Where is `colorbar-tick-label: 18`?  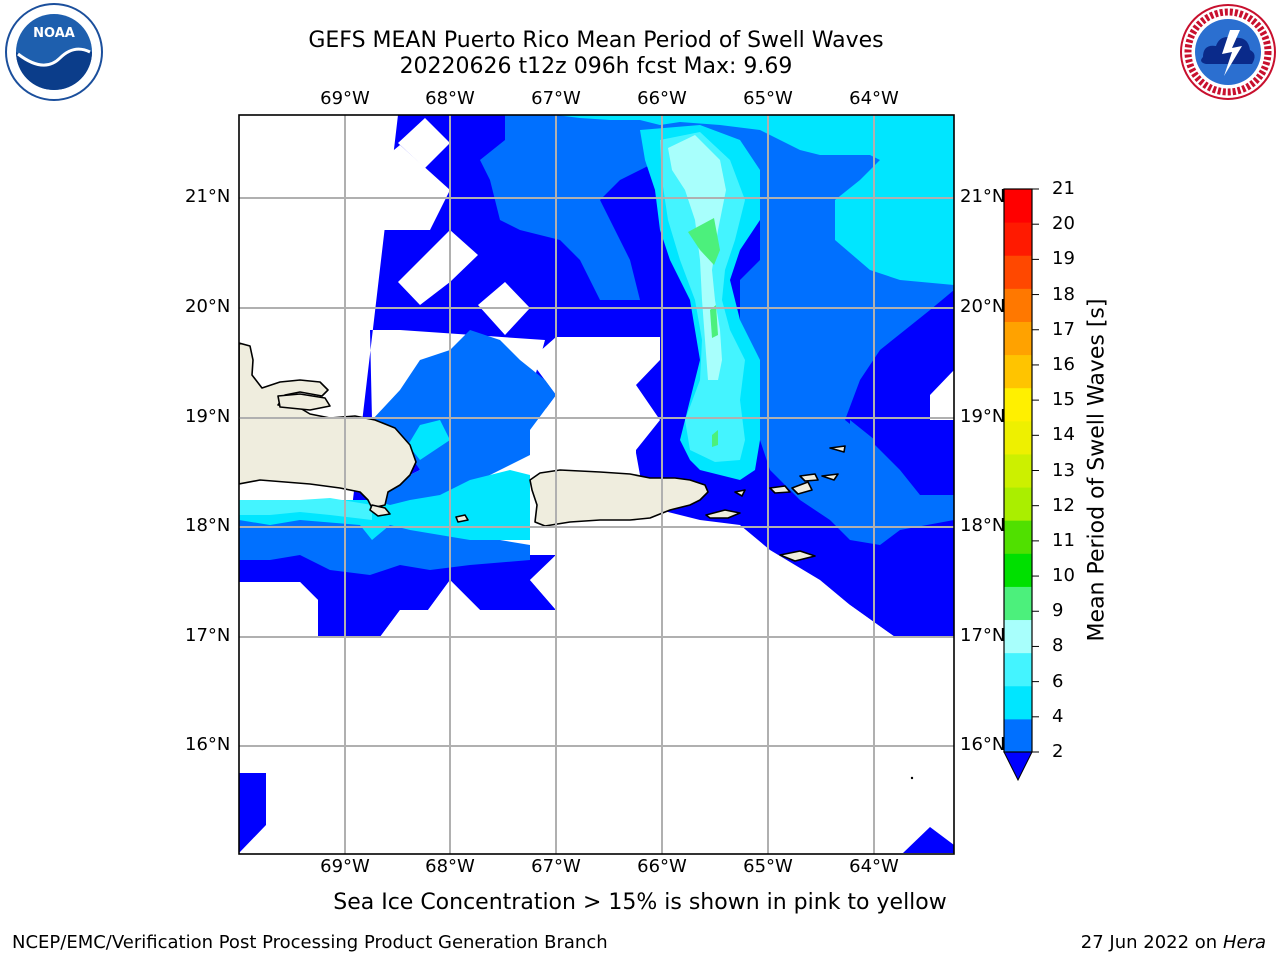 colorbar-tick-label: 18 is located at coordinates (1063, 294).